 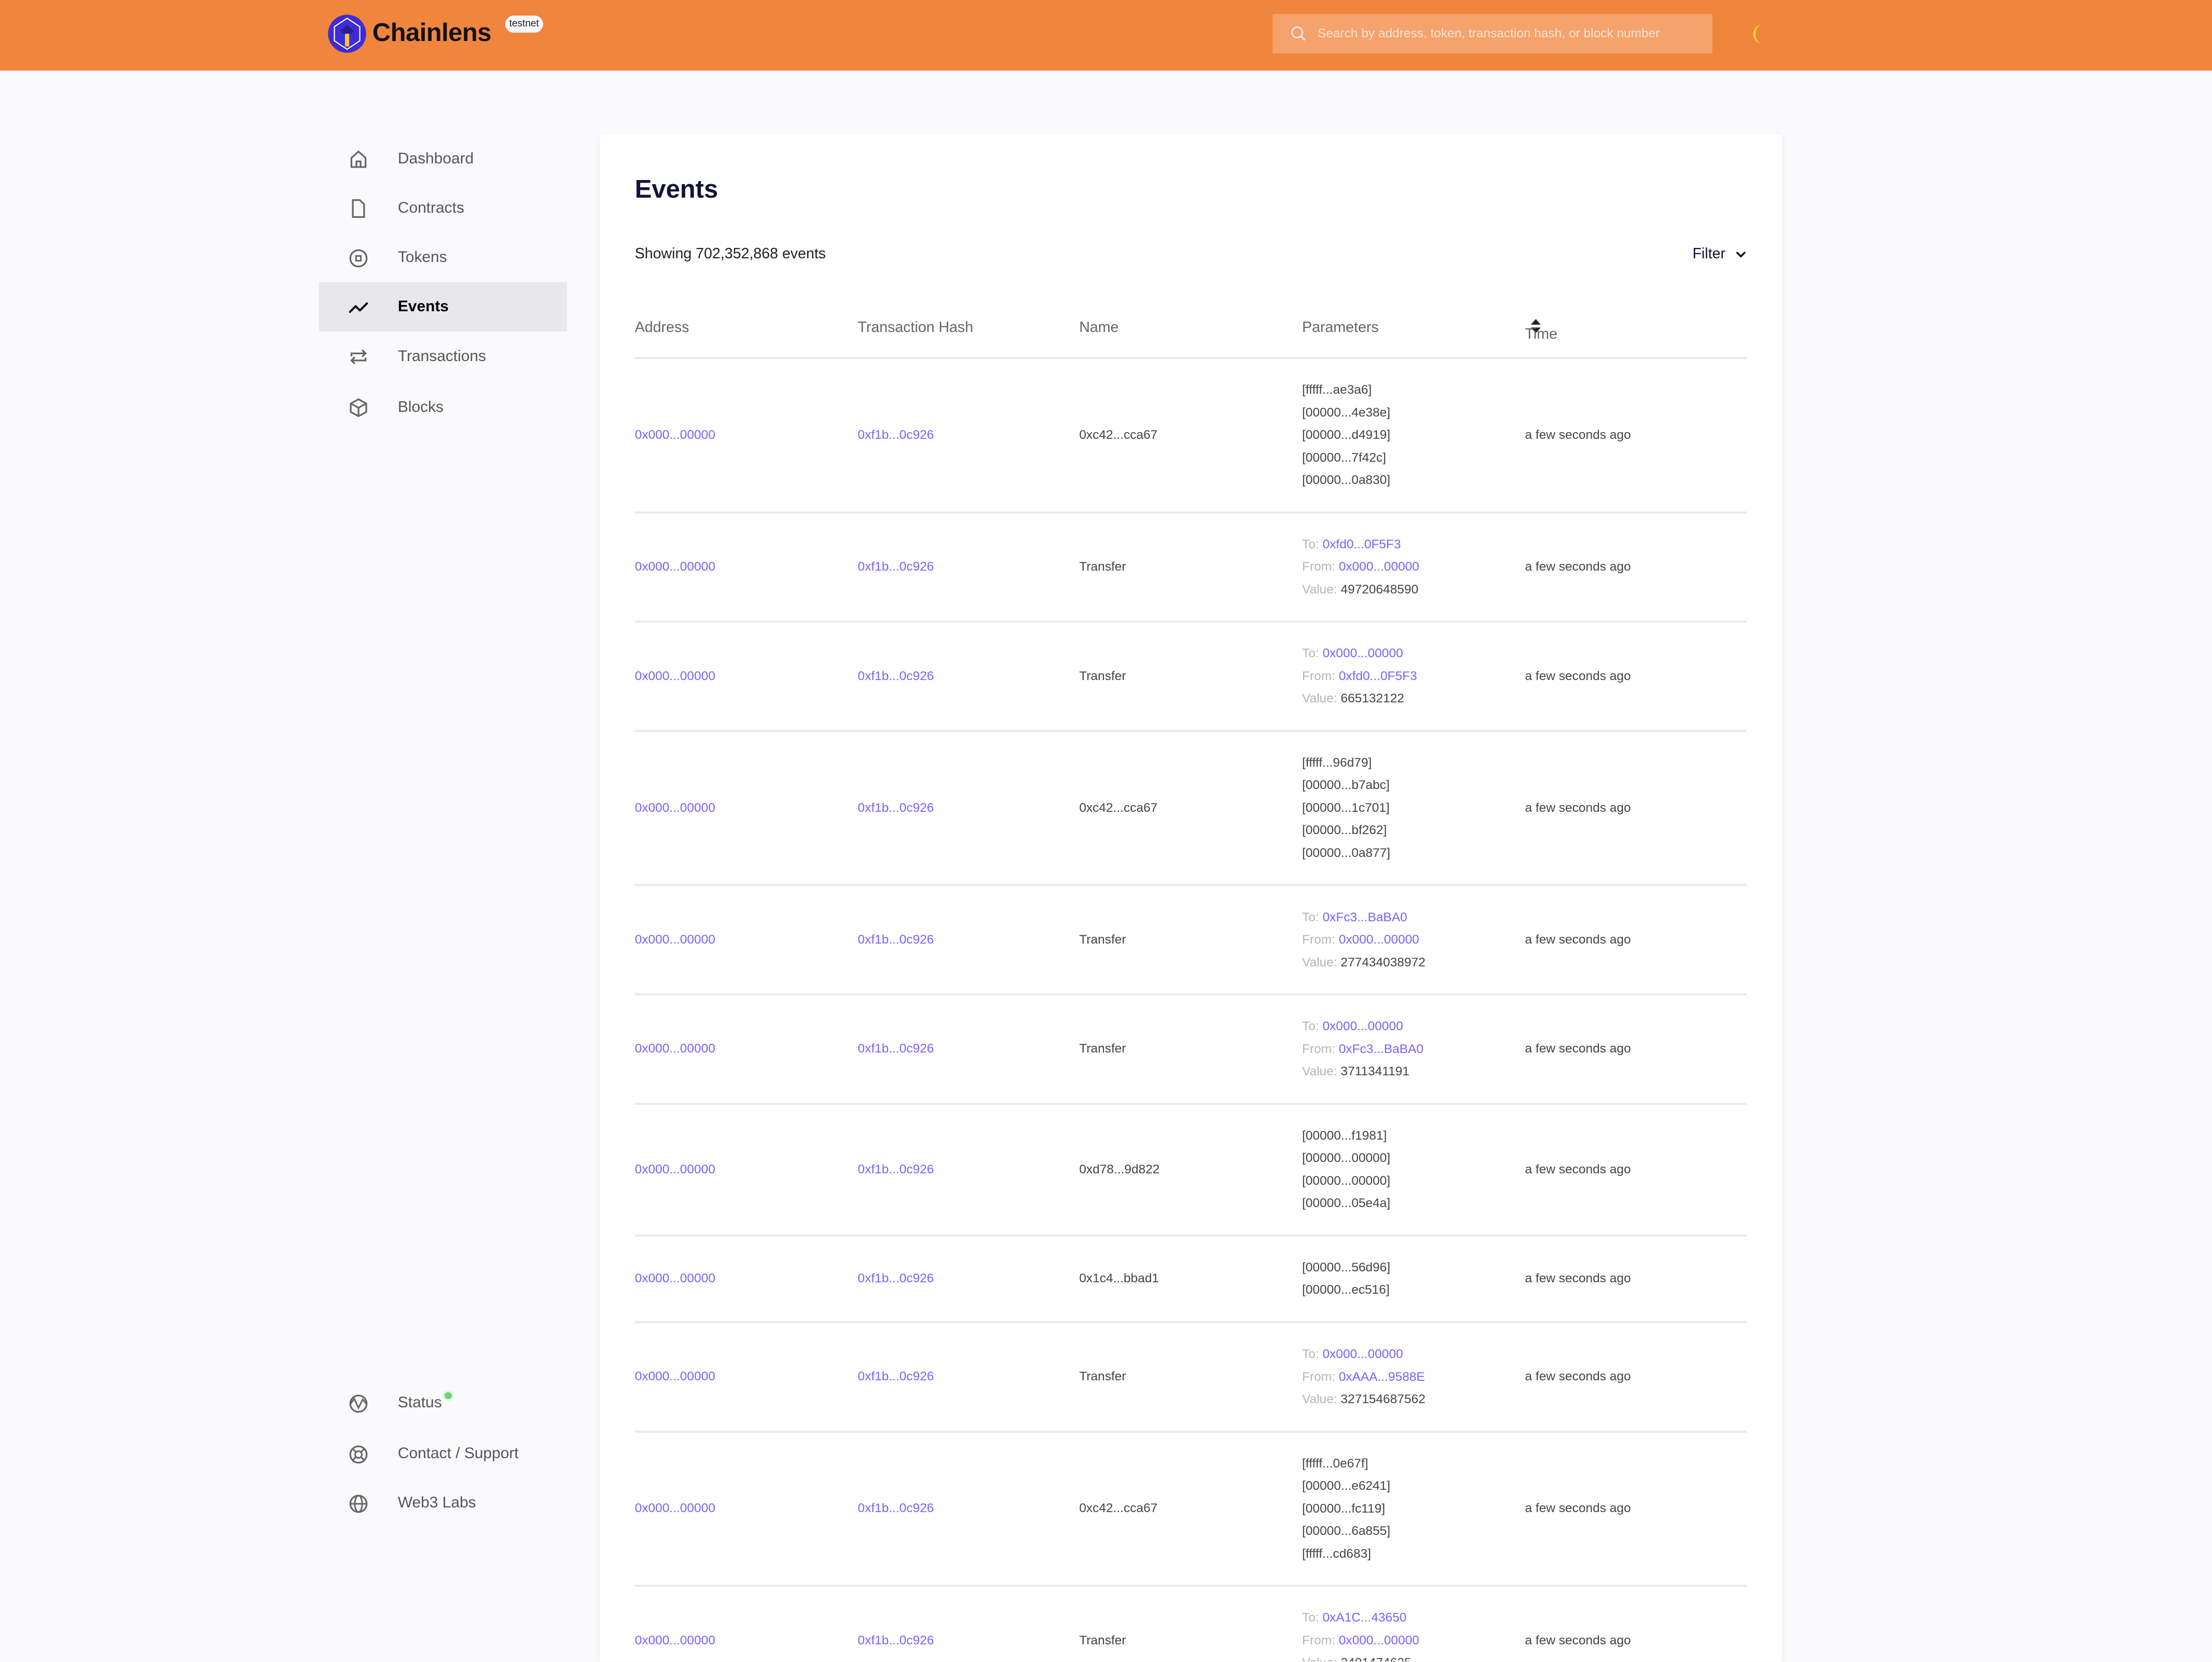 What do you see at coordinates (1380, 1049) in the screenshot?
I see `from-address-link: 0xFc3...BaBA0` at bounding box center [1380, 1049].